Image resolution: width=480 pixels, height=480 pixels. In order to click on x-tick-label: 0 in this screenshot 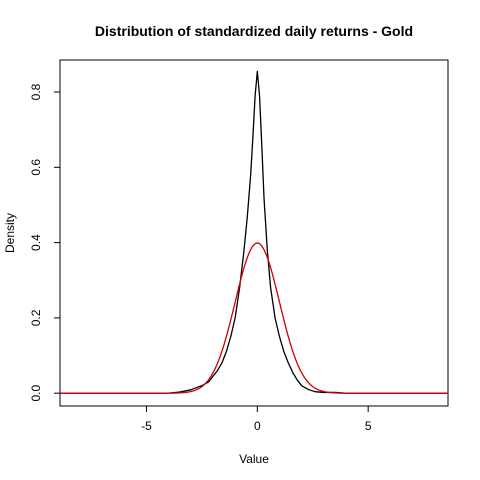, I will do `click(257, 426)`.